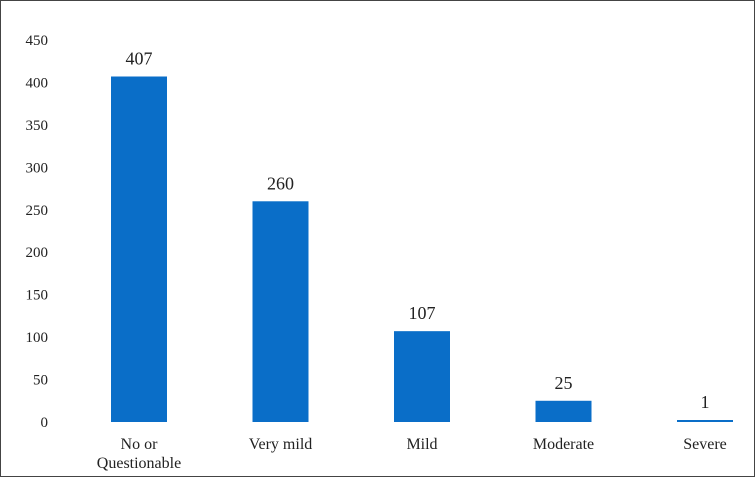 Image resolution: width=755 pixels, height=478 pixels. What do you see at coordinates (280, 183) in the screenshot?
I see `data-label: 260` at bounding box center [280, 183].